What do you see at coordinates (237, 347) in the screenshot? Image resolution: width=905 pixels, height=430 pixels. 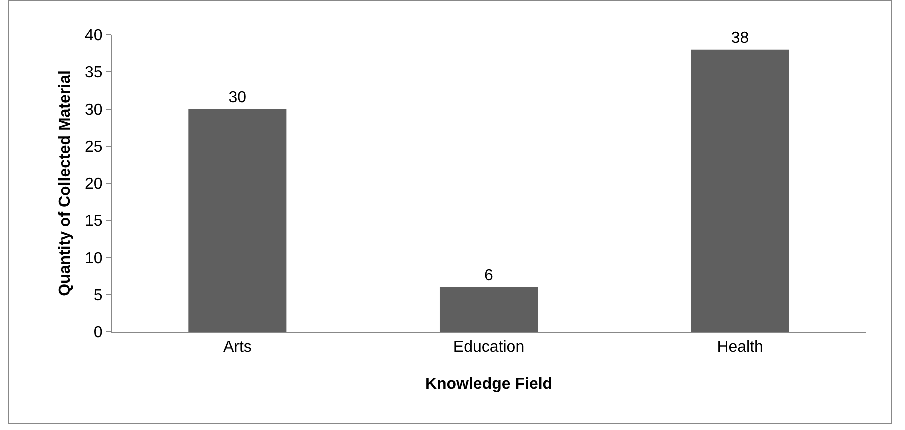 I see `x-tick-label: Arts` at bounding box center [237, 347].